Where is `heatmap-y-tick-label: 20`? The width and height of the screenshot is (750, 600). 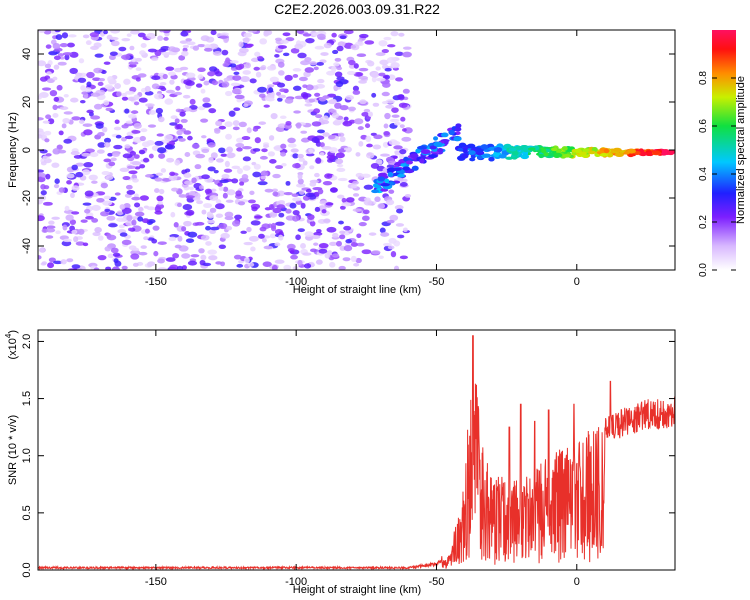
heatmap-y-tick-label: 20 is located at coordinates (27, 102).